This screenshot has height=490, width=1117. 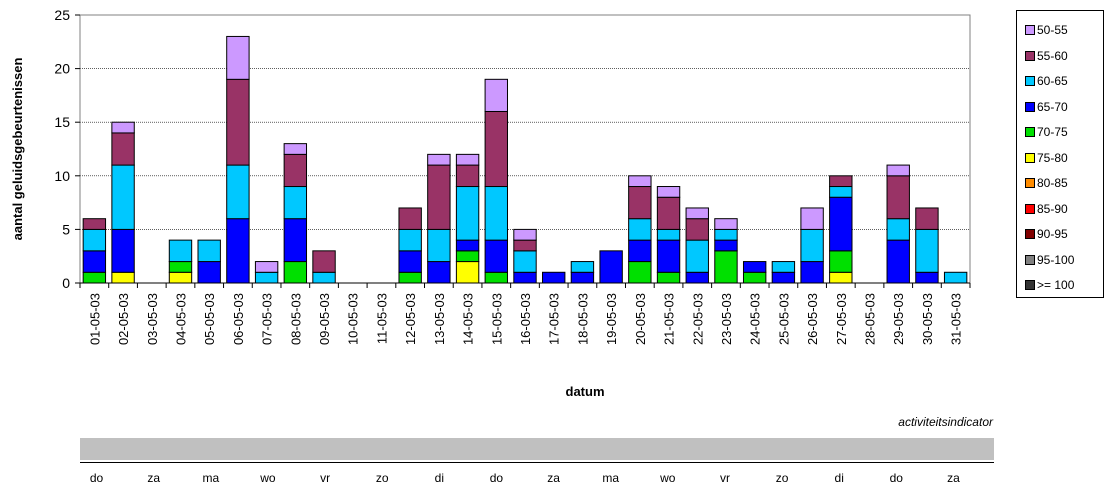 I want to click on legend-label: 85-90, so click(x=1052, y=208).